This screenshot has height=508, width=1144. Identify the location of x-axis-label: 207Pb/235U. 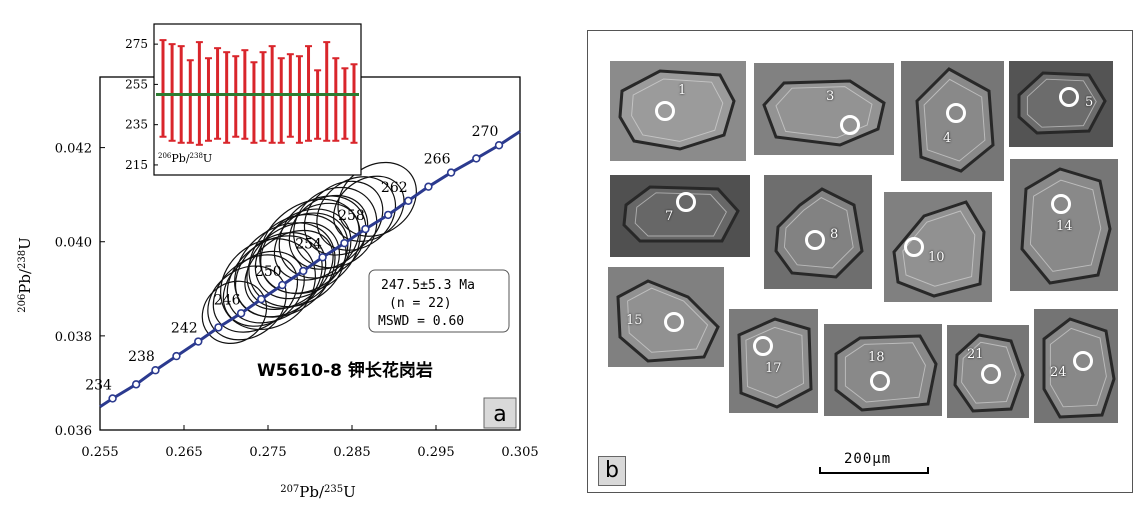
(318, 492).